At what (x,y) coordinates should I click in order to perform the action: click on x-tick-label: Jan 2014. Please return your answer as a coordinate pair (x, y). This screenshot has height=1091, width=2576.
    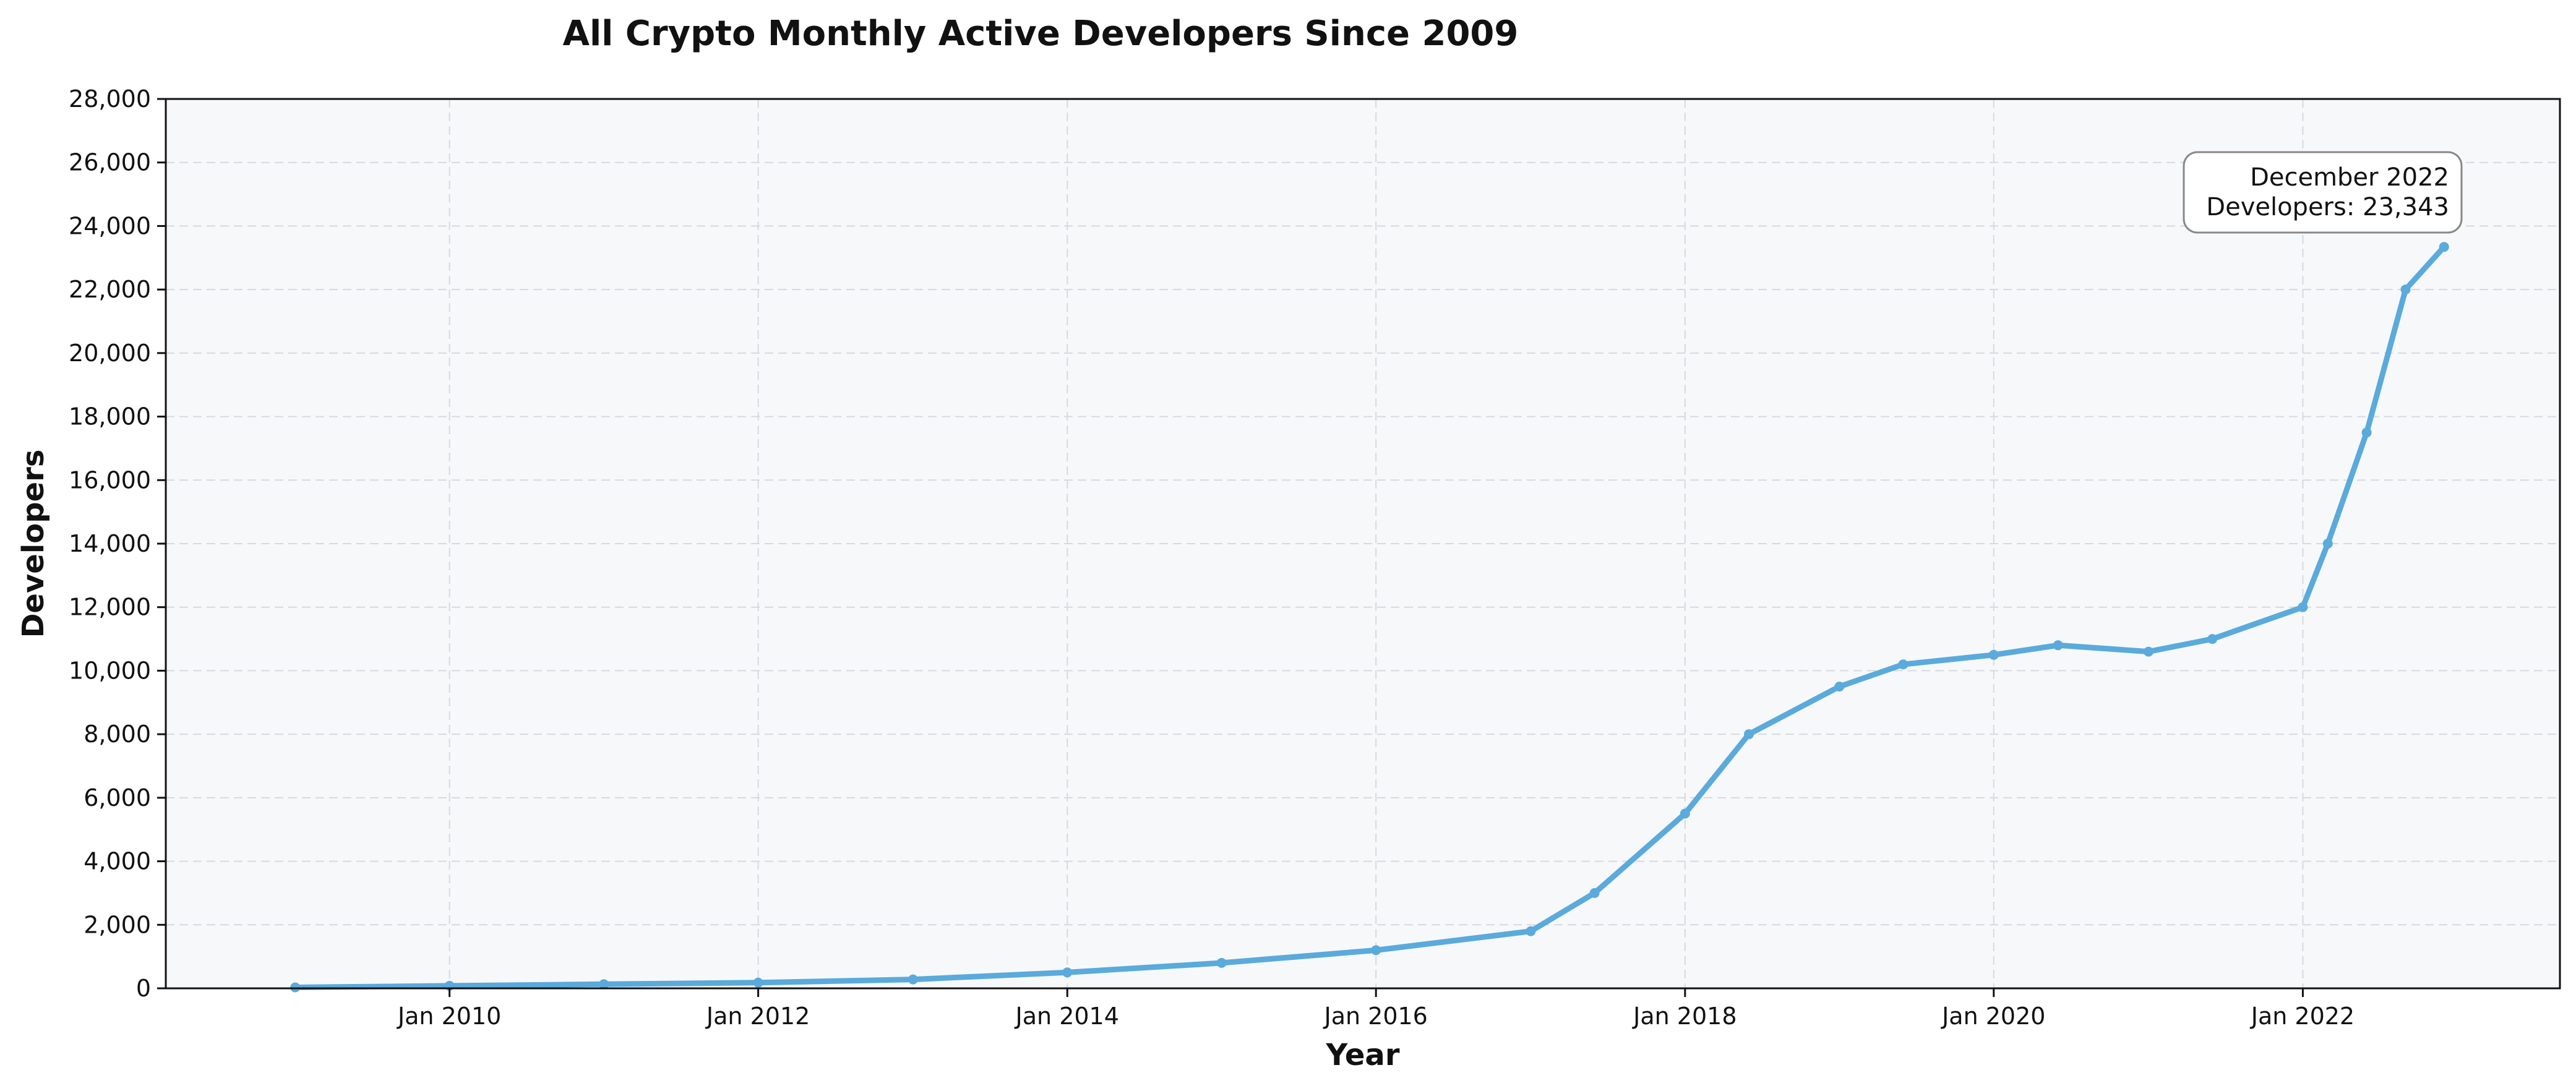
    Looking at the image, I should click on (1067, 1016).